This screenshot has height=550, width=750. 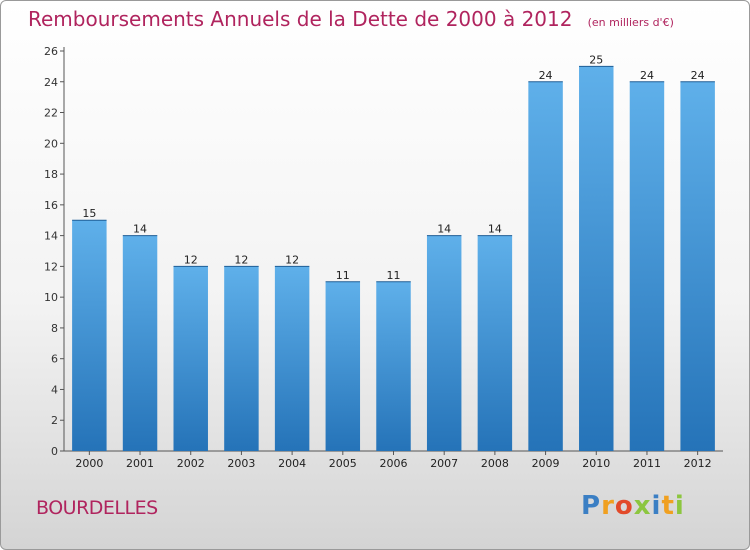 What do you see at coordinates (647, 463) in the screenshot?
I see `x-tick-label: 2011` at bounding box center [647, 463].